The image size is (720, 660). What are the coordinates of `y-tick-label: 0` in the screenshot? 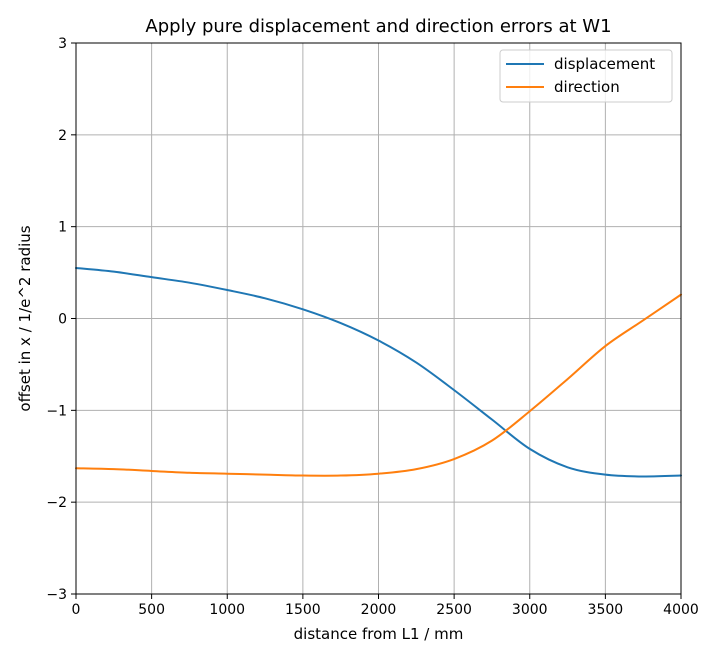 It's located at (62, 320).